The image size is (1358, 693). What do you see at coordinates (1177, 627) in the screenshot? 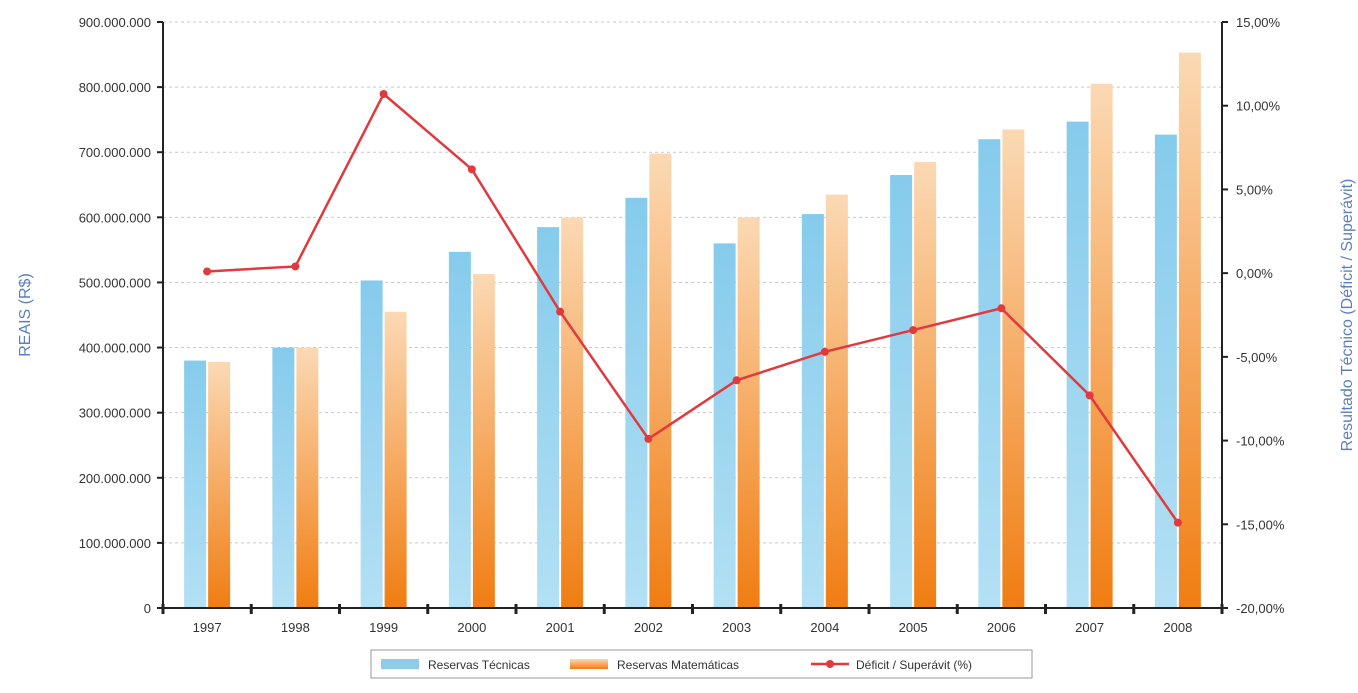
I see `x-tick-label: 2008` at bounding box center [1177, 627].